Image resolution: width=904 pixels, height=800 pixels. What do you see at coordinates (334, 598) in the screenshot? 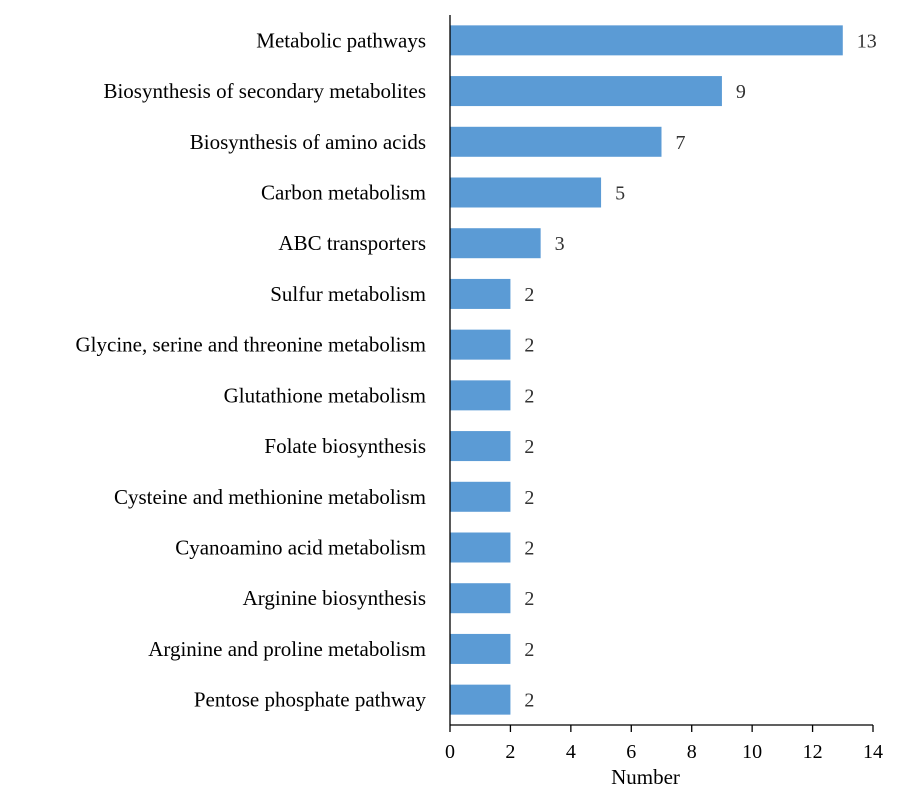
I see `category-label-arginine-biosynthesis: Arginine biosynthesis` at bounding box center [334, 598].